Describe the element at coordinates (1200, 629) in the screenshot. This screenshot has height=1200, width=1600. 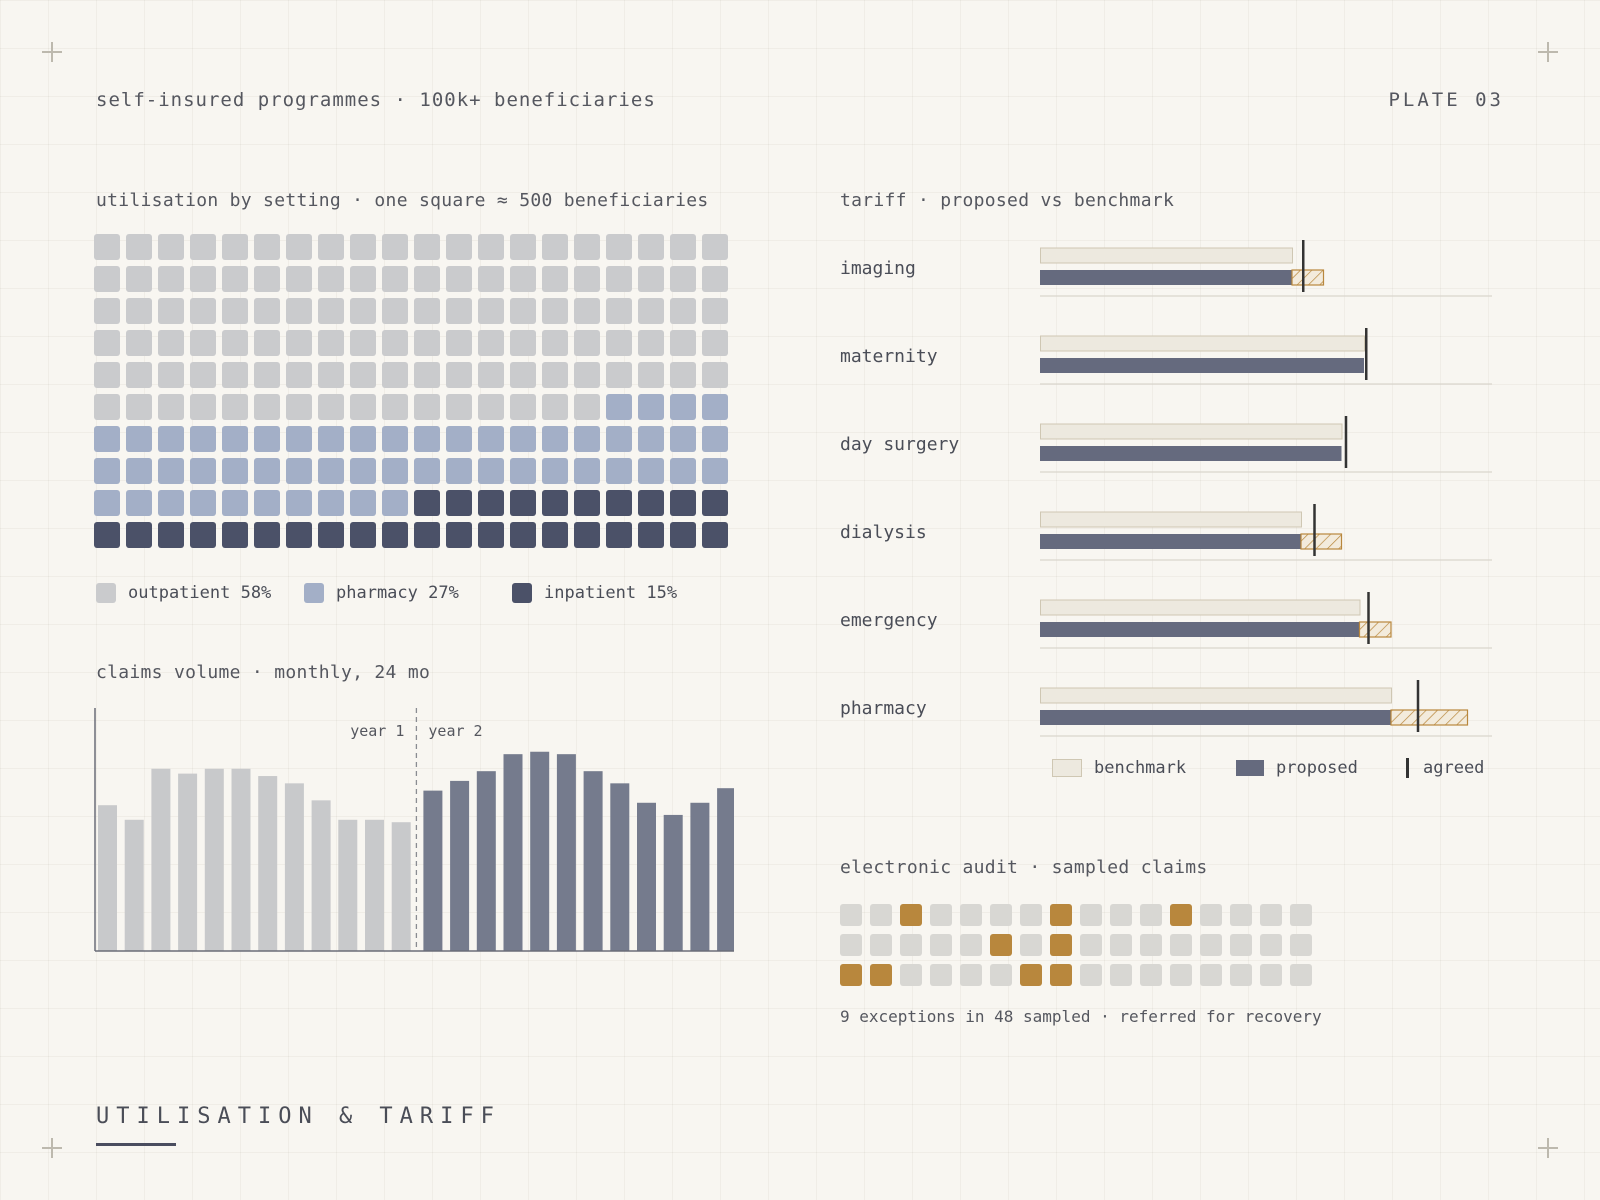
I see `proposed-bar-emergency` at that location.